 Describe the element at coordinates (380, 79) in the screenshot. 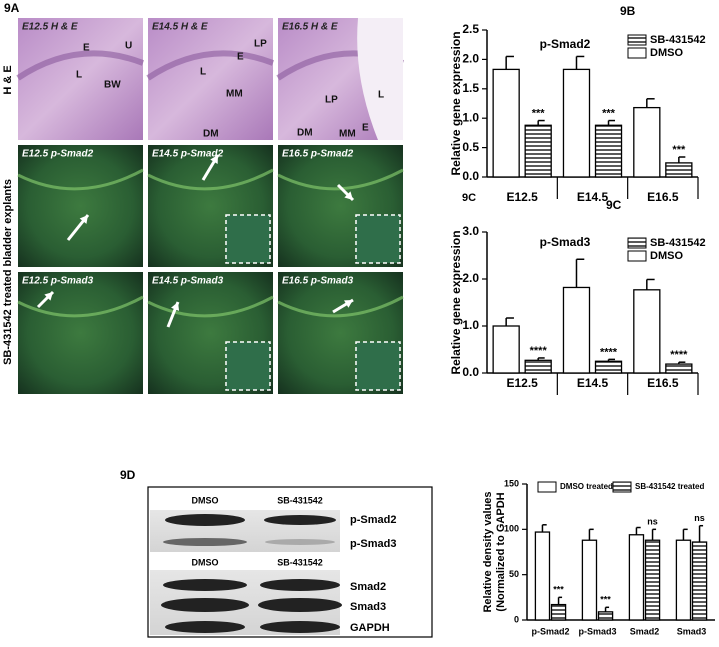

I see `lumen` at that location.